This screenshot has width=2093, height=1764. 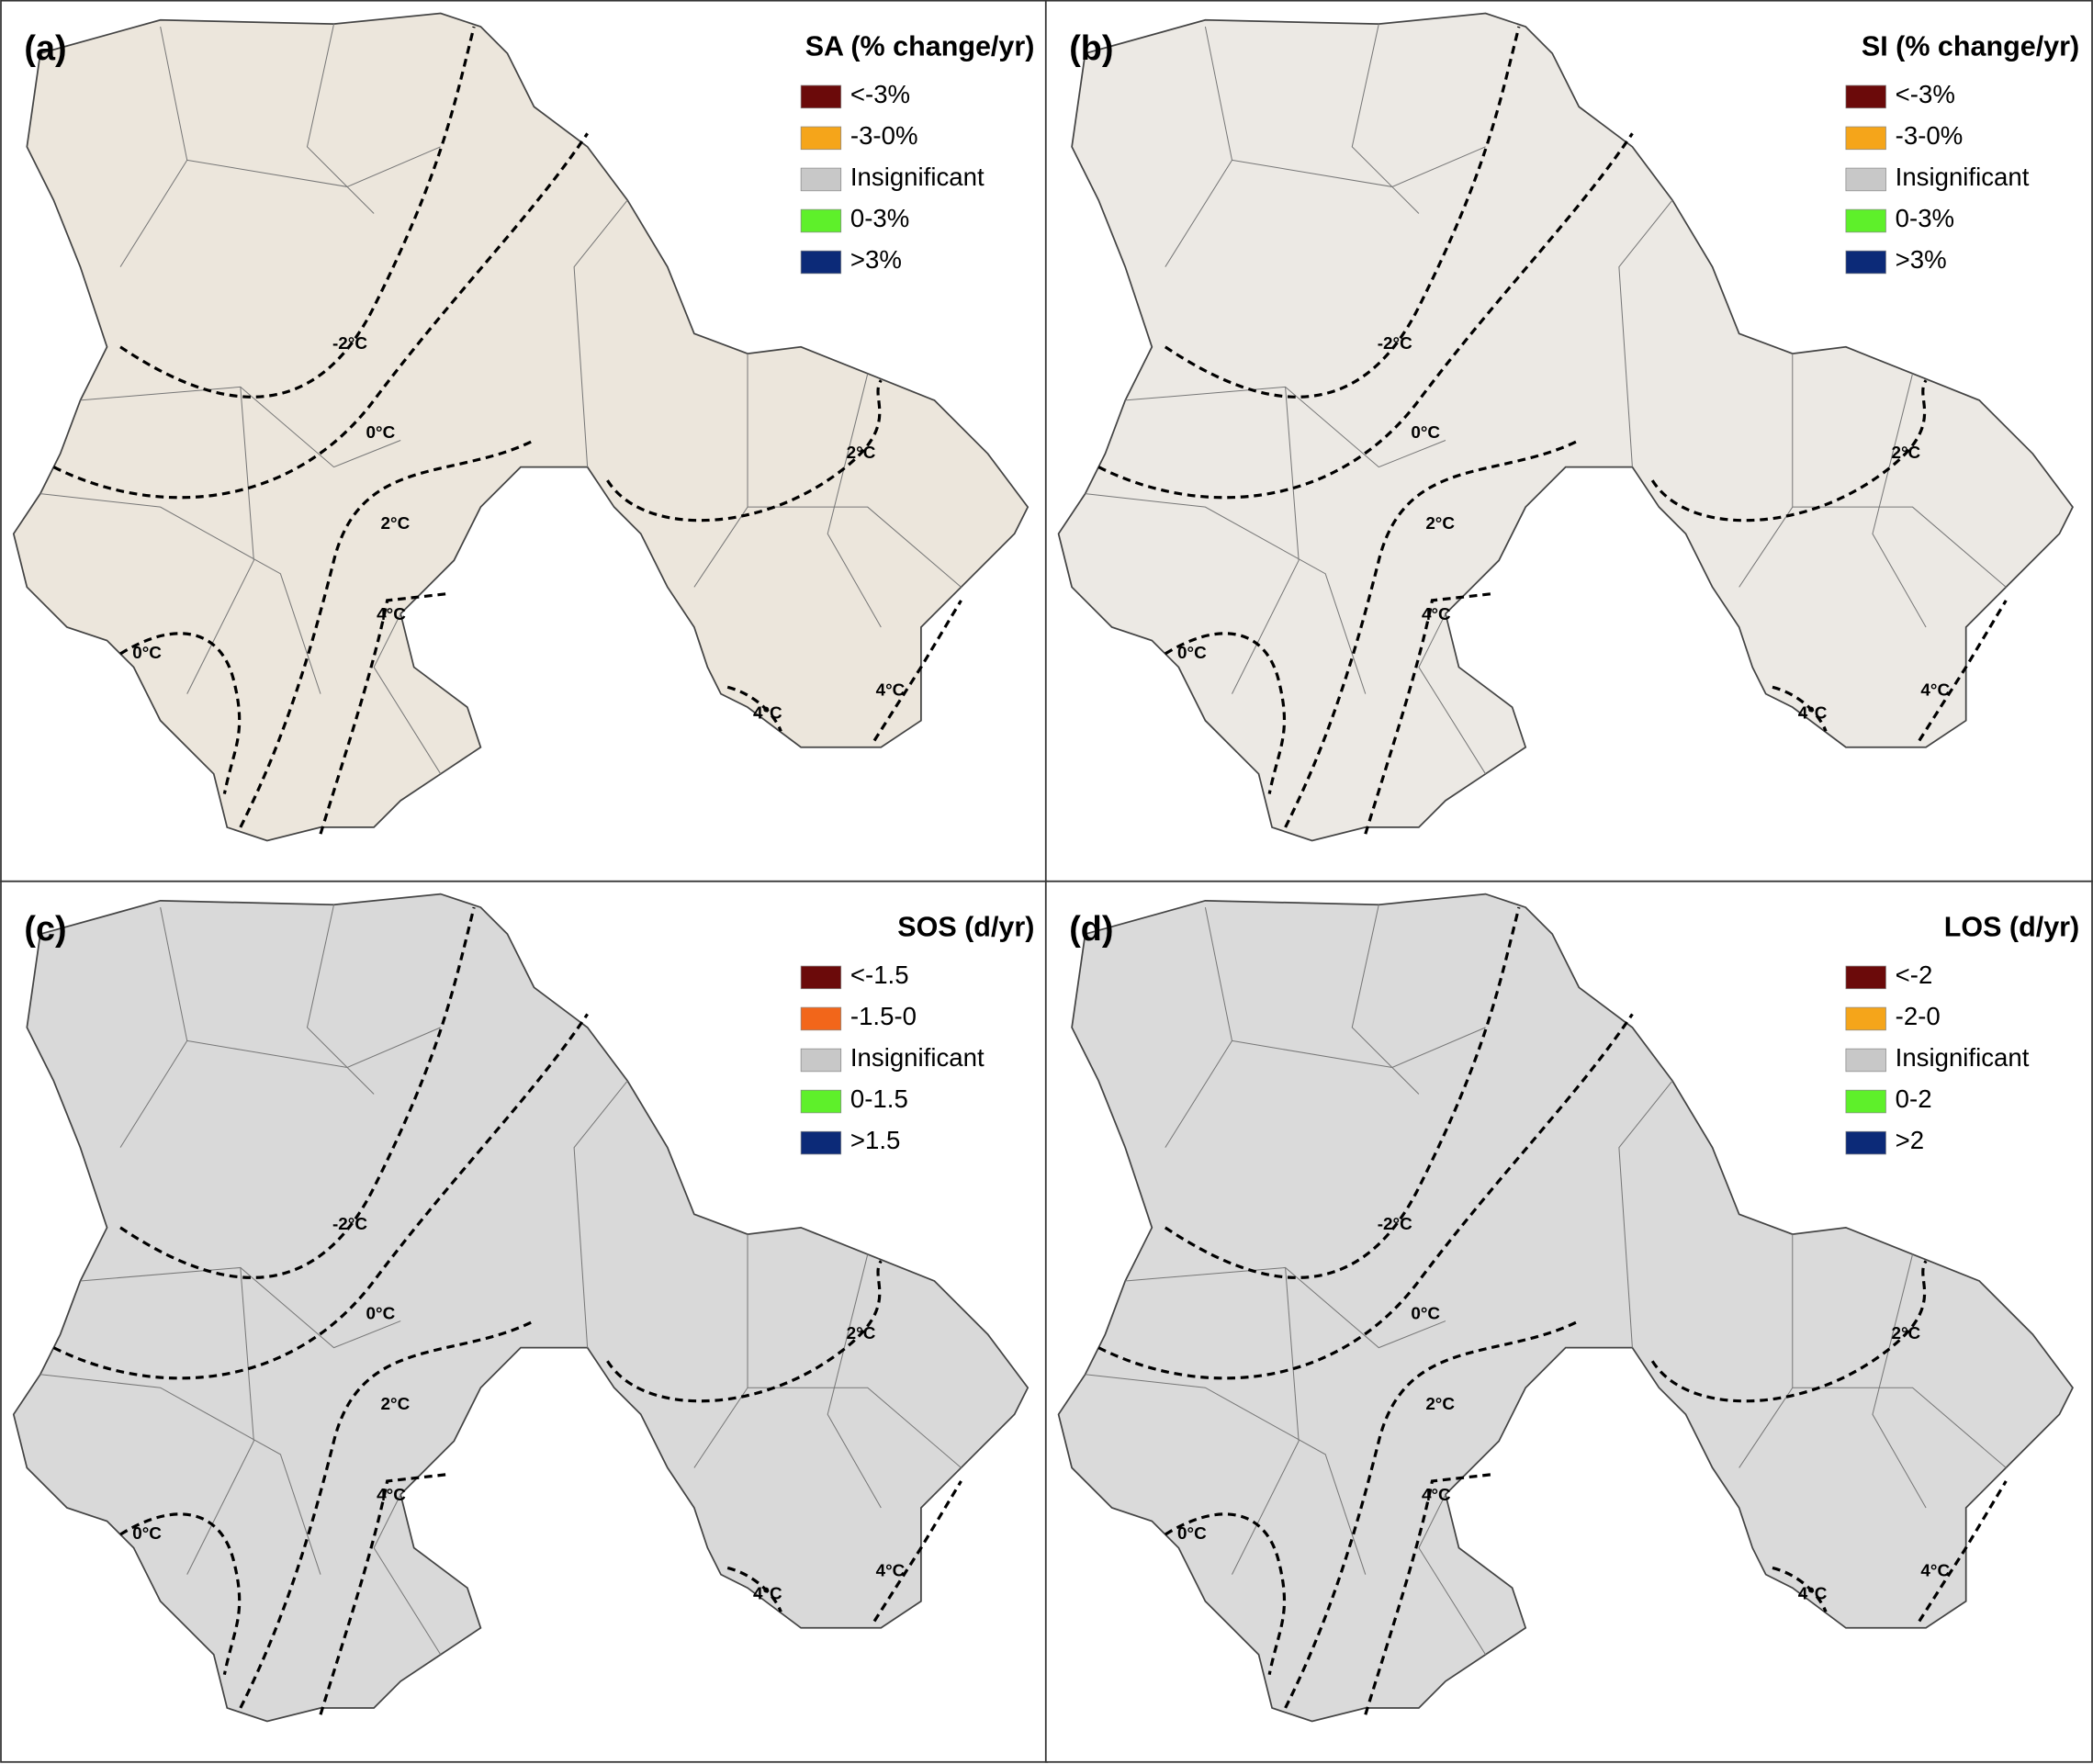 What do you see at coordinates (875, 1140) in the screenshot?
I see `legend-label: >1.5` at bounding box center [875, 1140].